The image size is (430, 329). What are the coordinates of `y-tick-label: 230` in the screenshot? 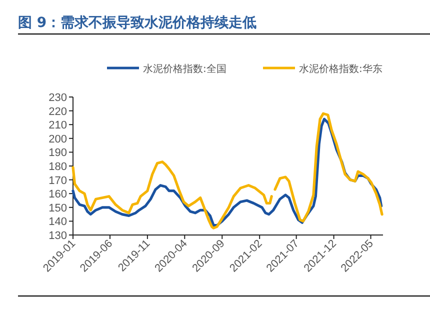 It's located at (57, 98).